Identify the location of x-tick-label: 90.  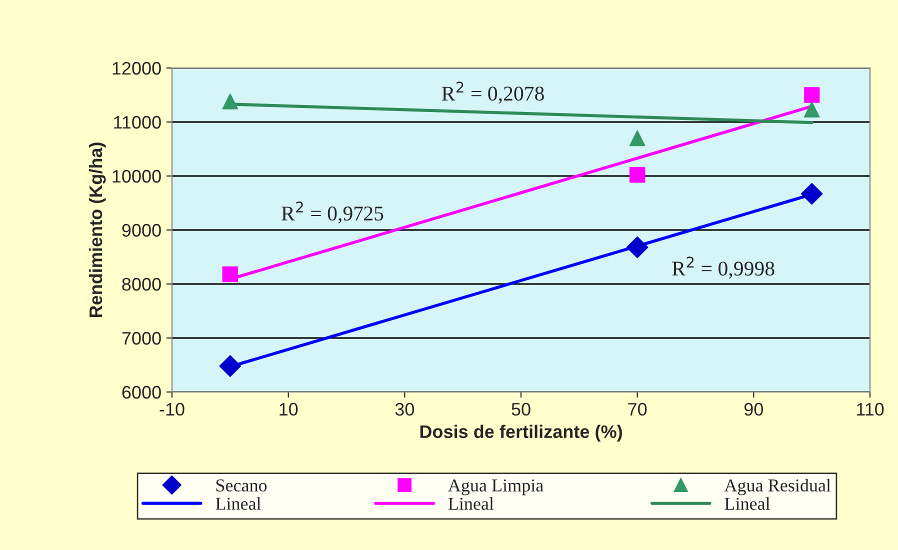
(754, 409).